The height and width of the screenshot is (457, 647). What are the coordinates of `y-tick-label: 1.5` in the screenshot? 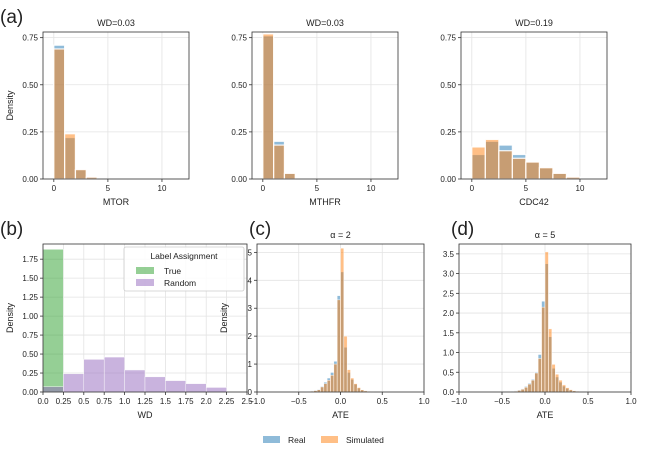 It's located at (449, 333).